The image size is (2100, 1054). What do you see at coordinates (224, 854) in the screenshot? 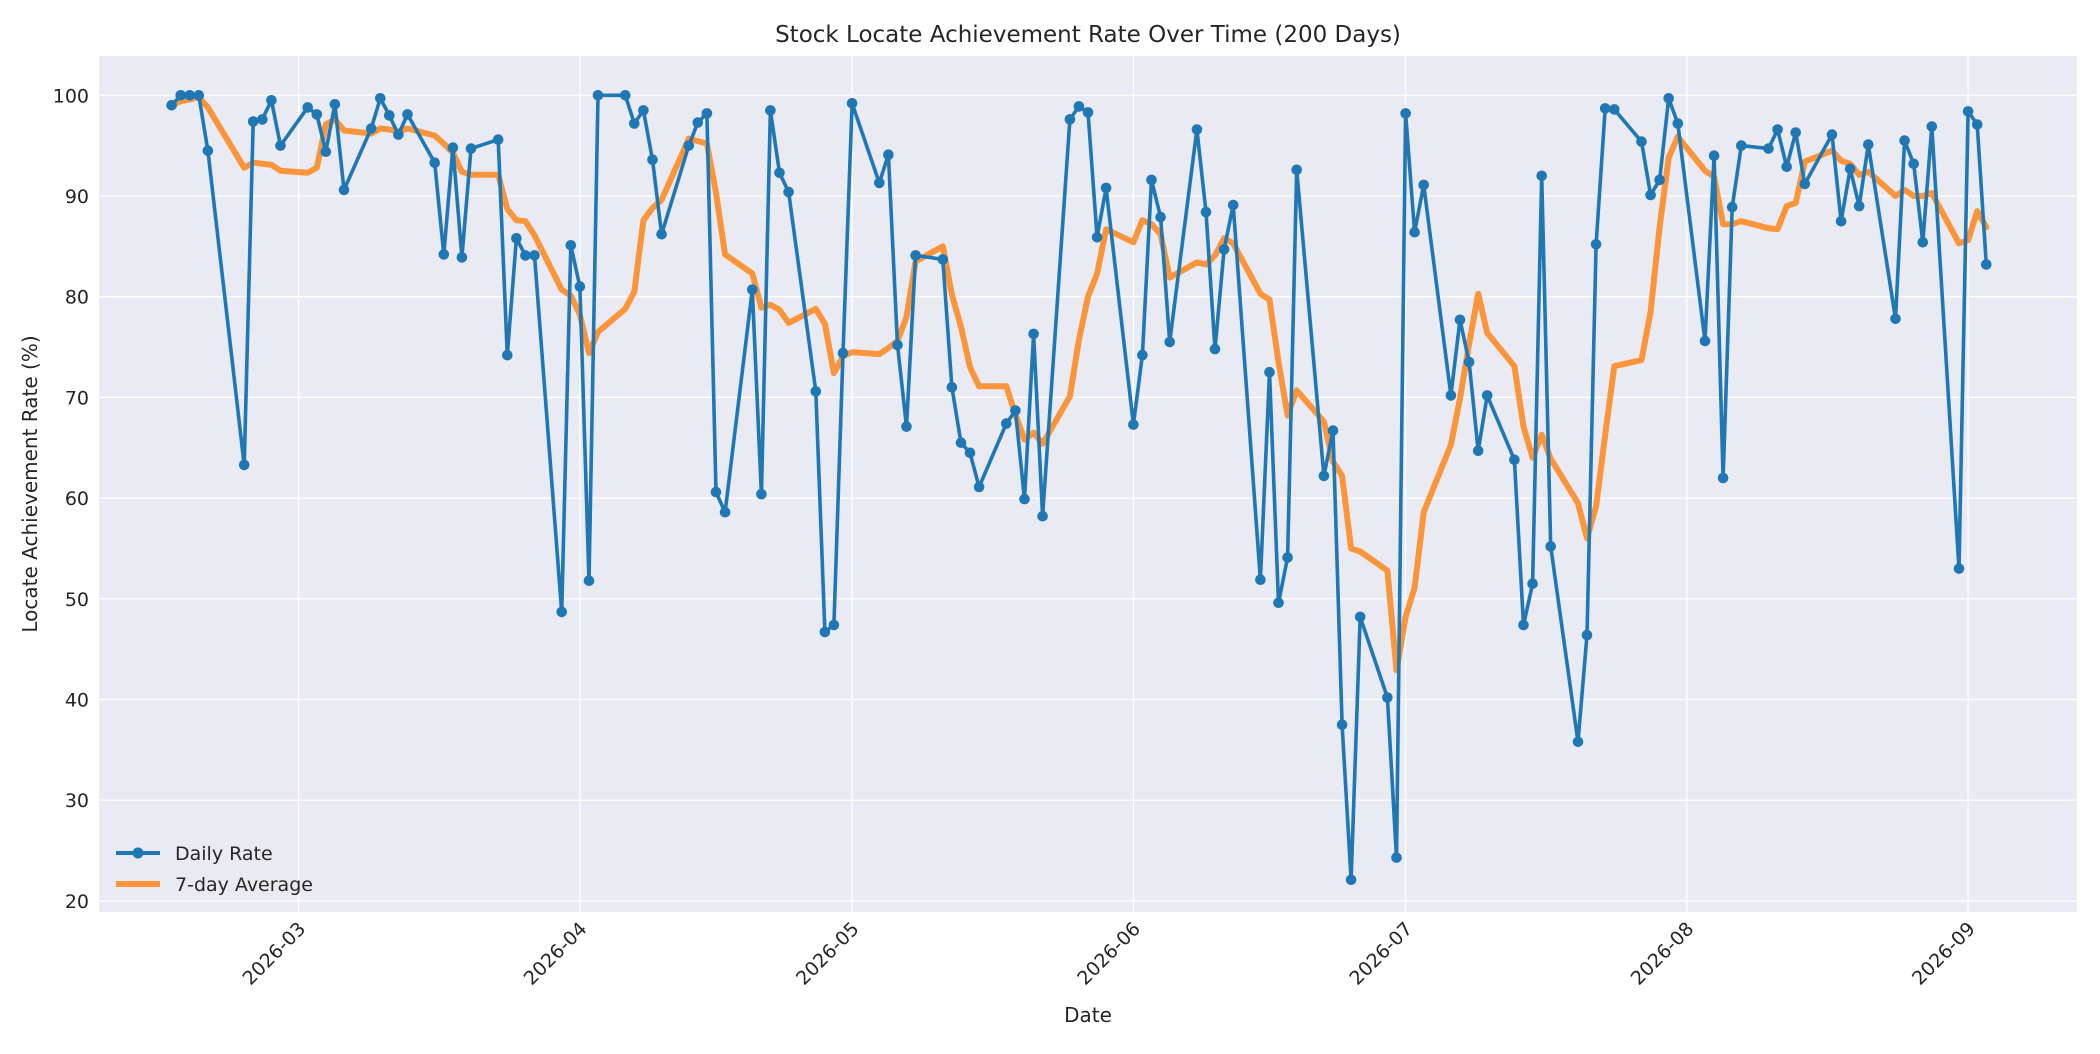
I see `legend-label-daily-rate: Daily Rate` at bounding box center [224, 854].